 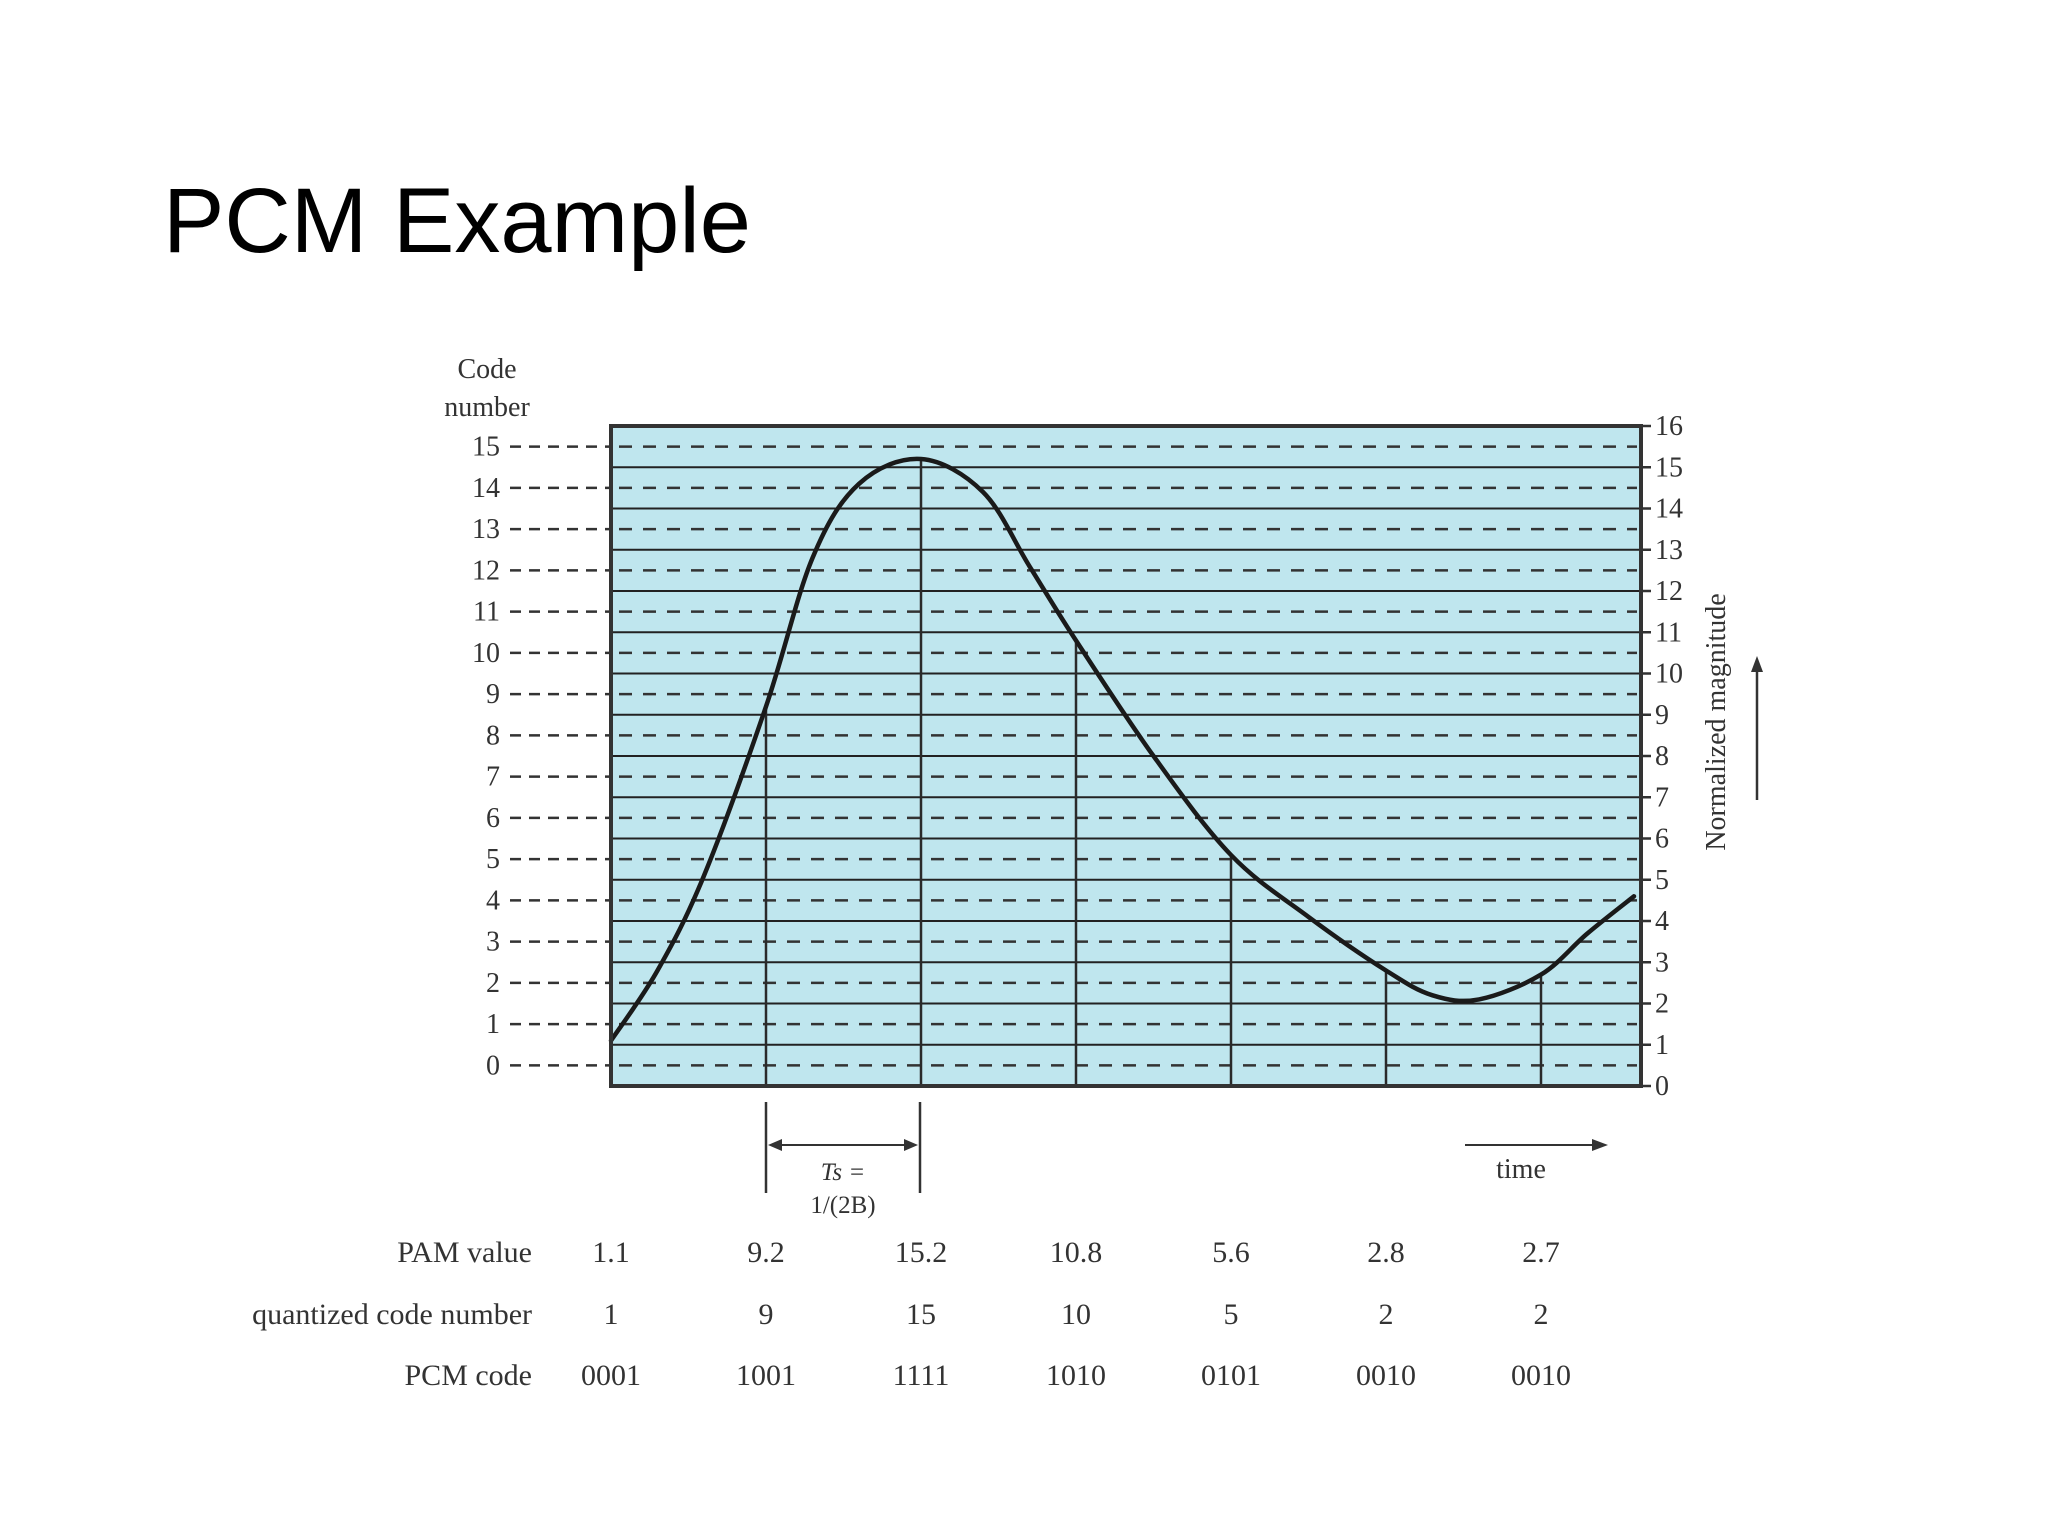 I want to click on table-cell: 1, so click(x=611, y=1314).